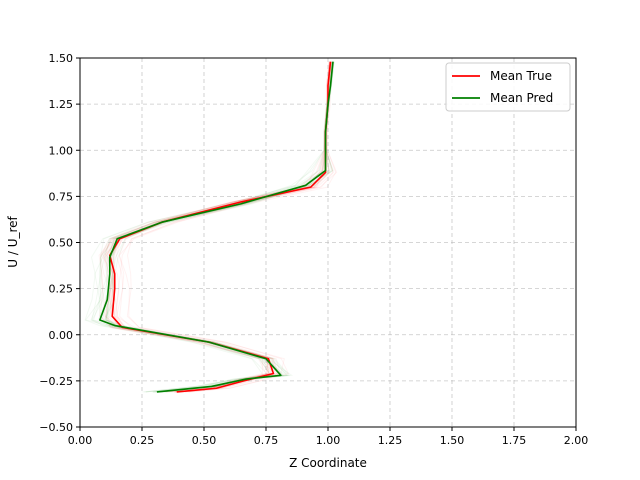  What do you see at coordinates (61, 196) in the screenshot?
I see `y-tick-label: 0.75` at bounding box center [61, 196].